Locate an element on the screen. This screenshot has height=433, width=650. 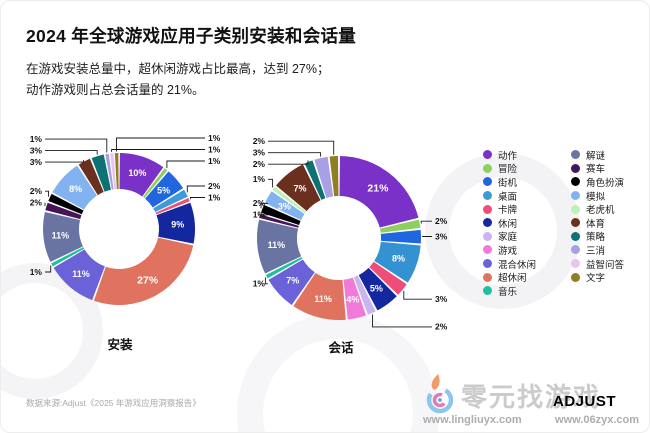
legend-label: 音乐 is located at coordinates (508, 292).